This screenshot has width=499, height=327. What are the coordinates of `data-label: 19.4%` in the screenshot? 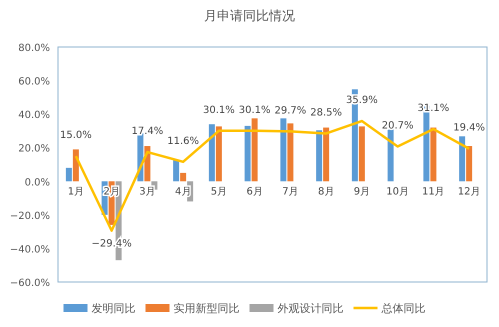 It's located at (469, 128).